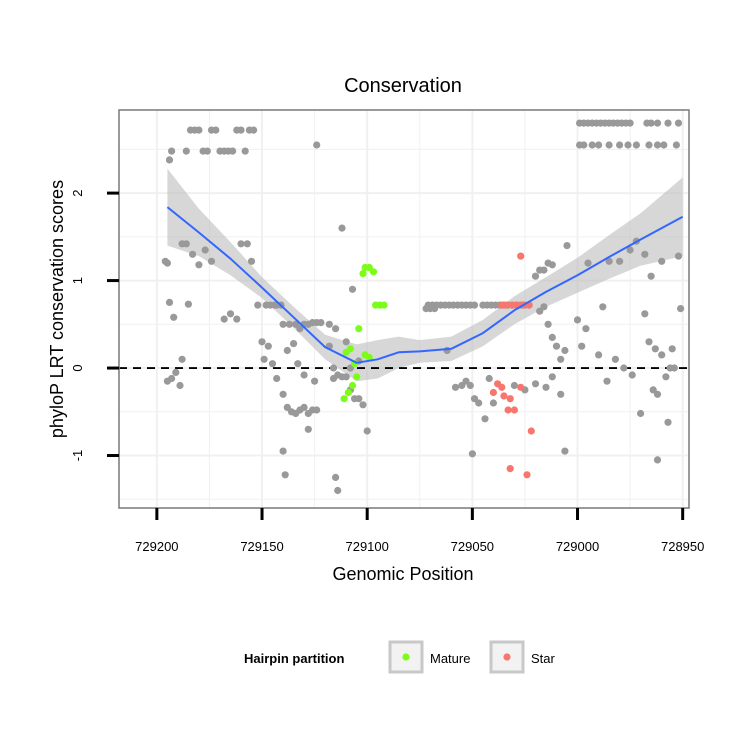 This screenshot has height=750, width=750. I want to click on legend: Hairpin partition Mature Star, so click(400, 657).